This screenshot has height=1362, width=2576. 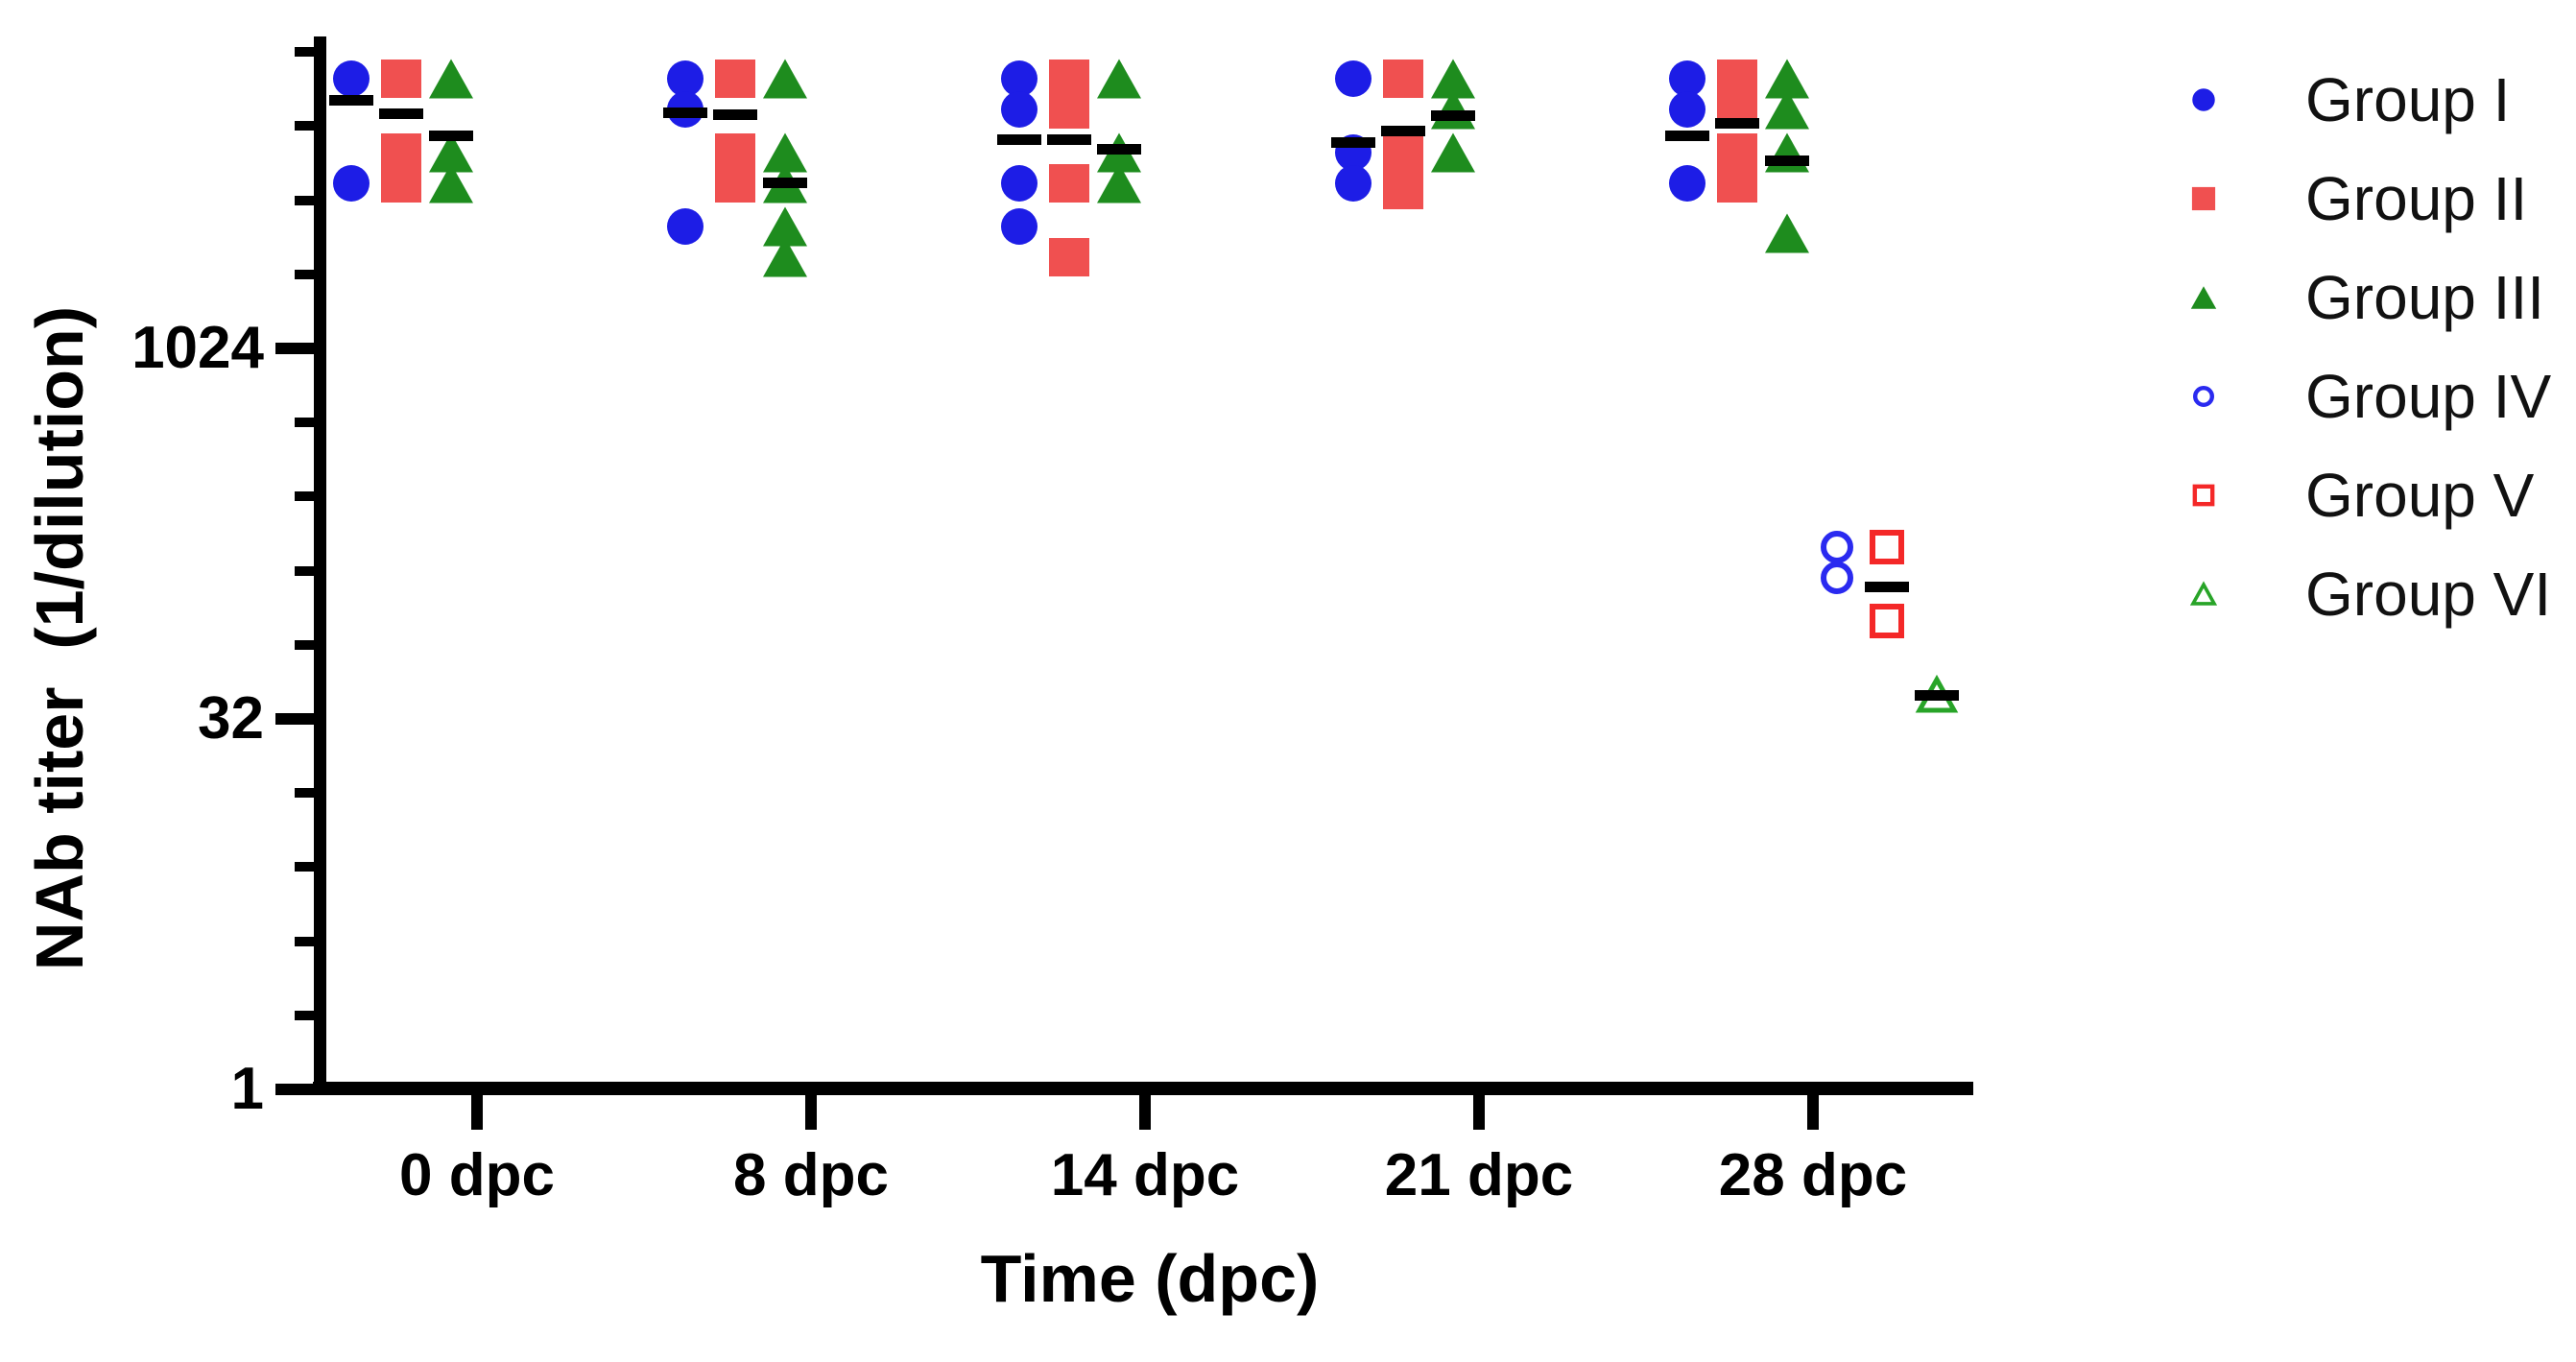 I want to click on filled-circle-icon, so click(x=2203, y=100).